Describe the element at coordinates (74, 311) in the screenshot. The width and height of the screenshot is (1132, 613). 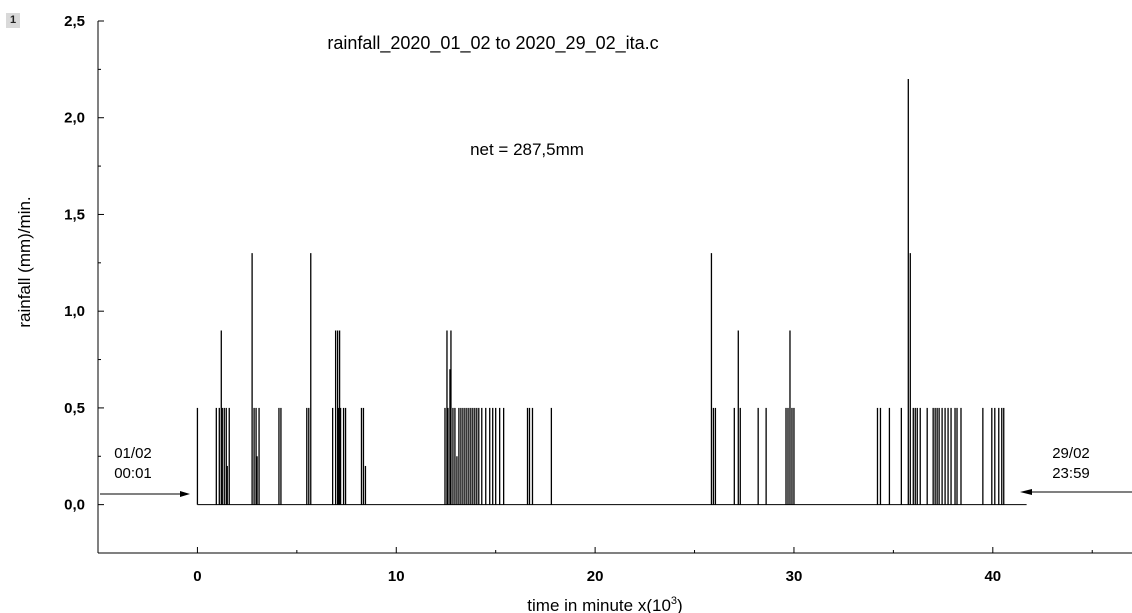
I see `y-tick-label: 1,0` at that location.